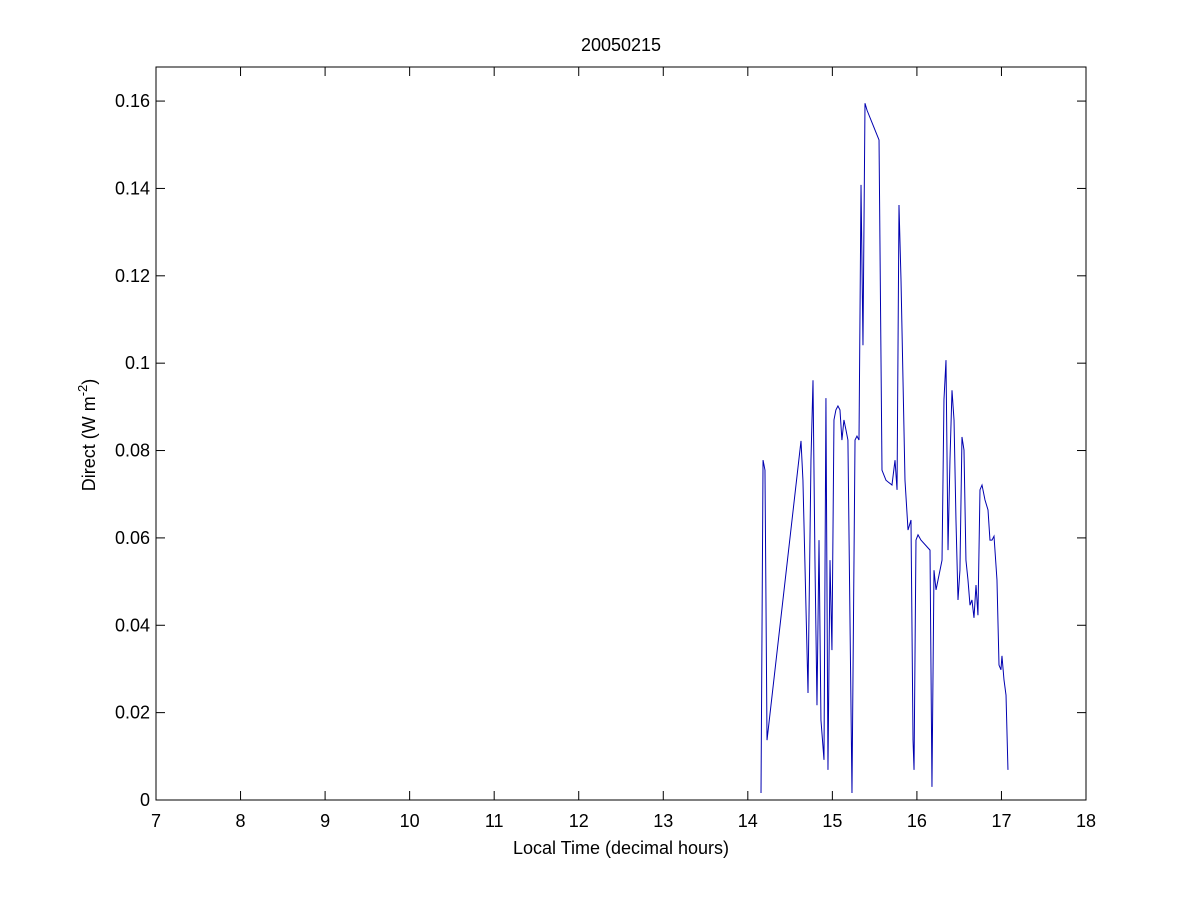 This screenshot has height=900, width=1200. Describe the element at coordinates (241, 821) in the screenshot. I see `x-tick-label: 8` at that location.